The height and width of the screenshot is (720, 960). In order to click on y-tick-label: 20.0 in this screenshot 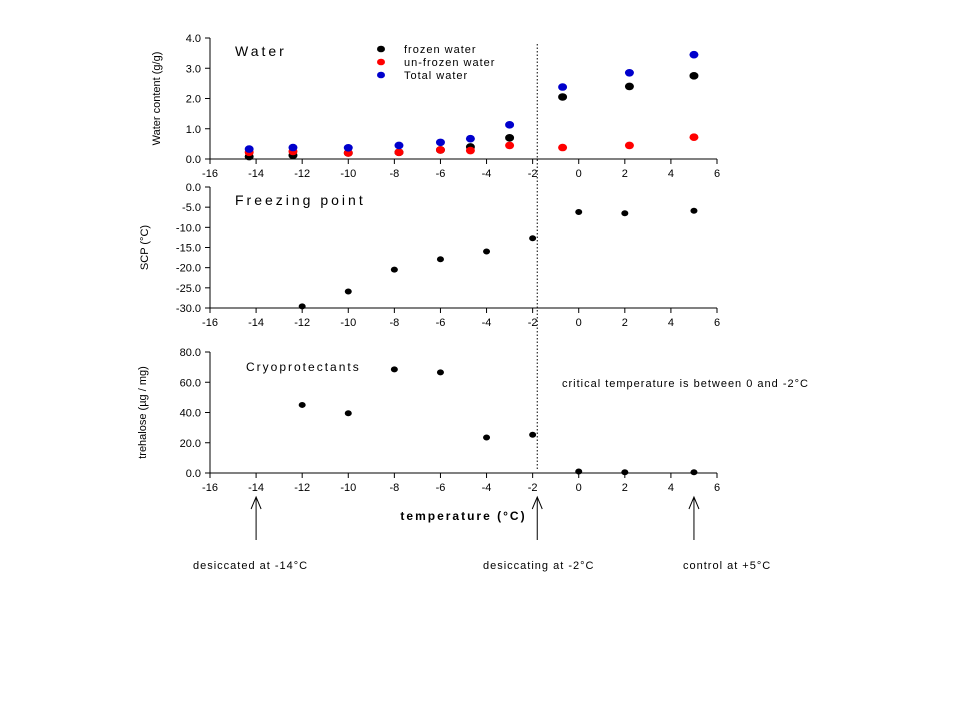, I will do `click(190, 444)`.